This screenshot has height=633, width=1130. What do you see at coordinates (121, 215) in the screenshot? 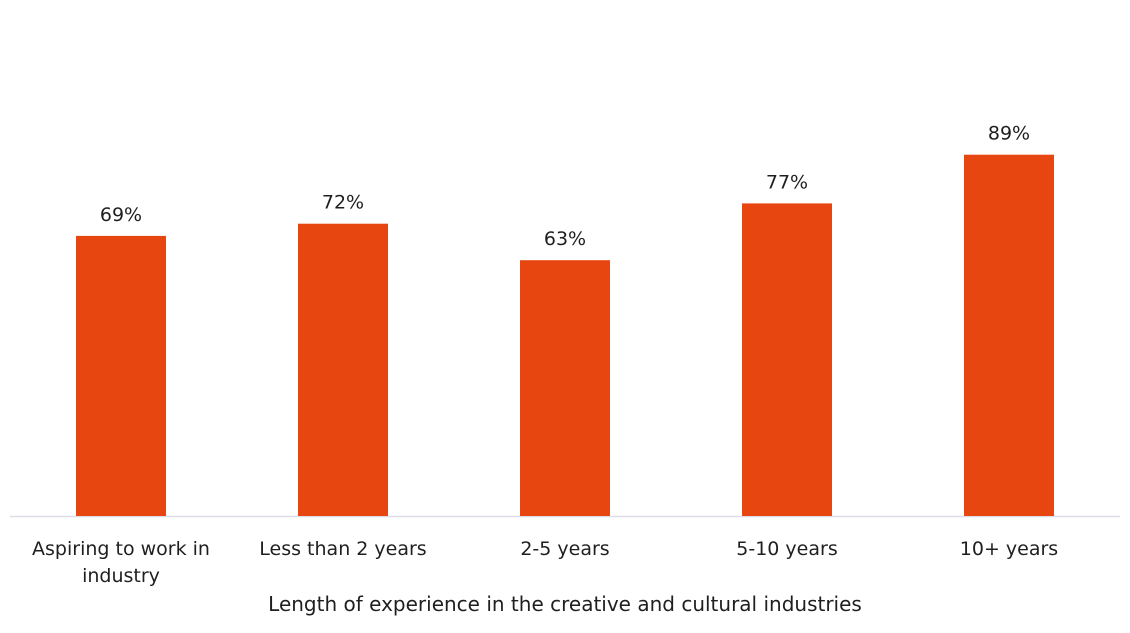
I see `data-label-0: 69%` at bounding box center [121, 215].